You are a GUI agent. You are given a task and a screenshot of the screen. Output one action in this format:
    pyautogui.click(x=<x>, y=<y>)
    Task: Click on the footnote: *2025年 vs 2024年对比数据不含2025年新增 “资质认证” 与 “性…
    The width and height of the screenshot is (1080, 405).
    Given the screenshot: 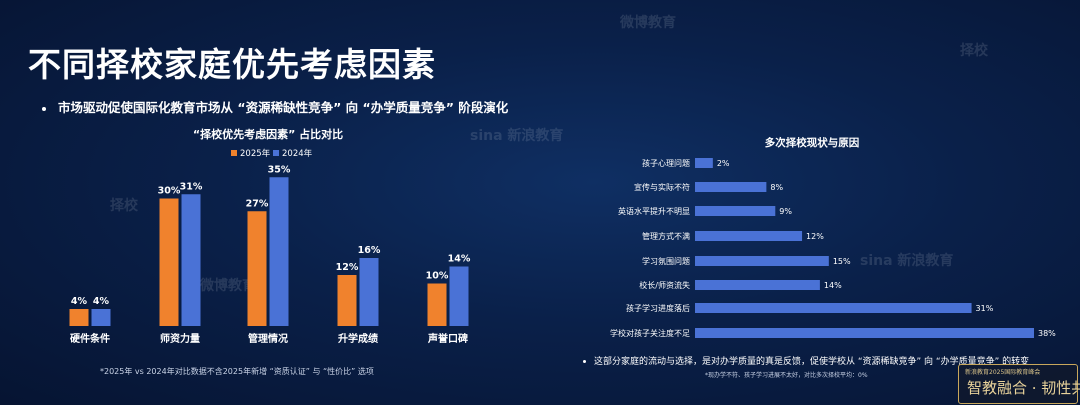 What is the action you would take?
    pyautogui.click(x=237, y=371)
    